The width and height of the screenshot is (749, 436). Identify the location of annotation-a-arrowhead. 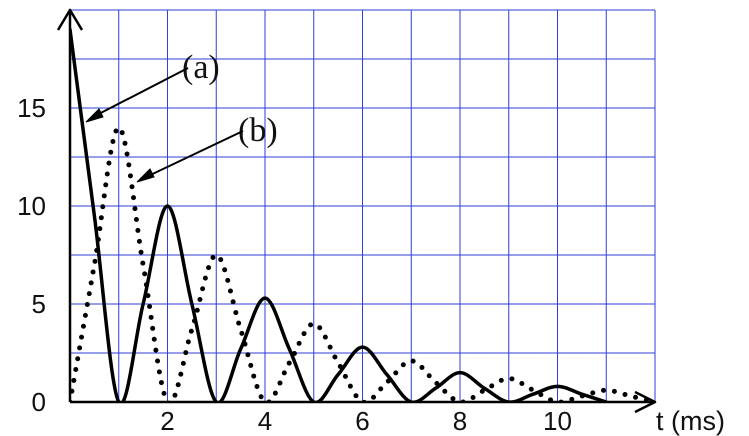
(94, 115).